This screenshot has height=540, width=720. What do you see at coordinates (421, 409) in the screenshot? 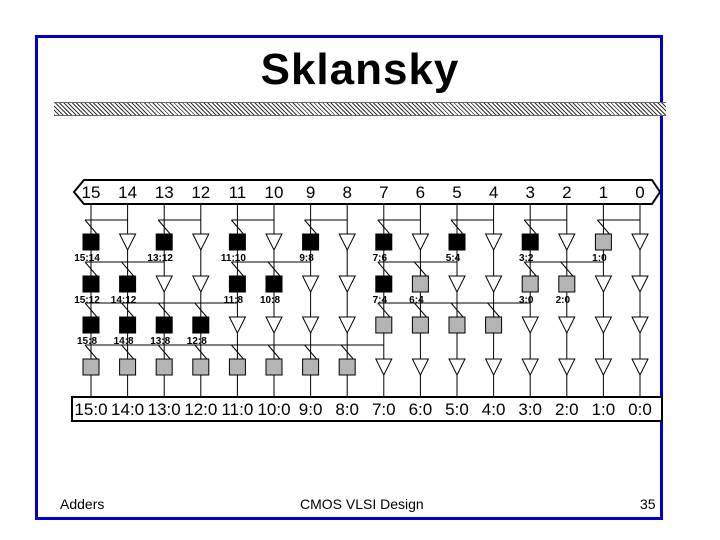
I see `output-group-label: 6:0` at bounding box center [421, 409].